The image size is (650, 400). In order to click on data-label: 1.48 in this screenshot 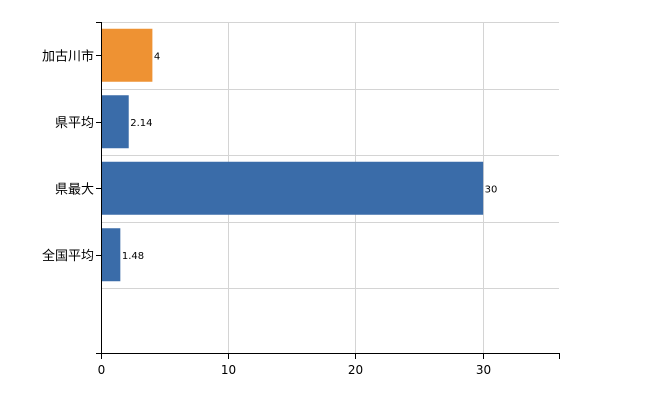, I will do `click(133, 256)`.